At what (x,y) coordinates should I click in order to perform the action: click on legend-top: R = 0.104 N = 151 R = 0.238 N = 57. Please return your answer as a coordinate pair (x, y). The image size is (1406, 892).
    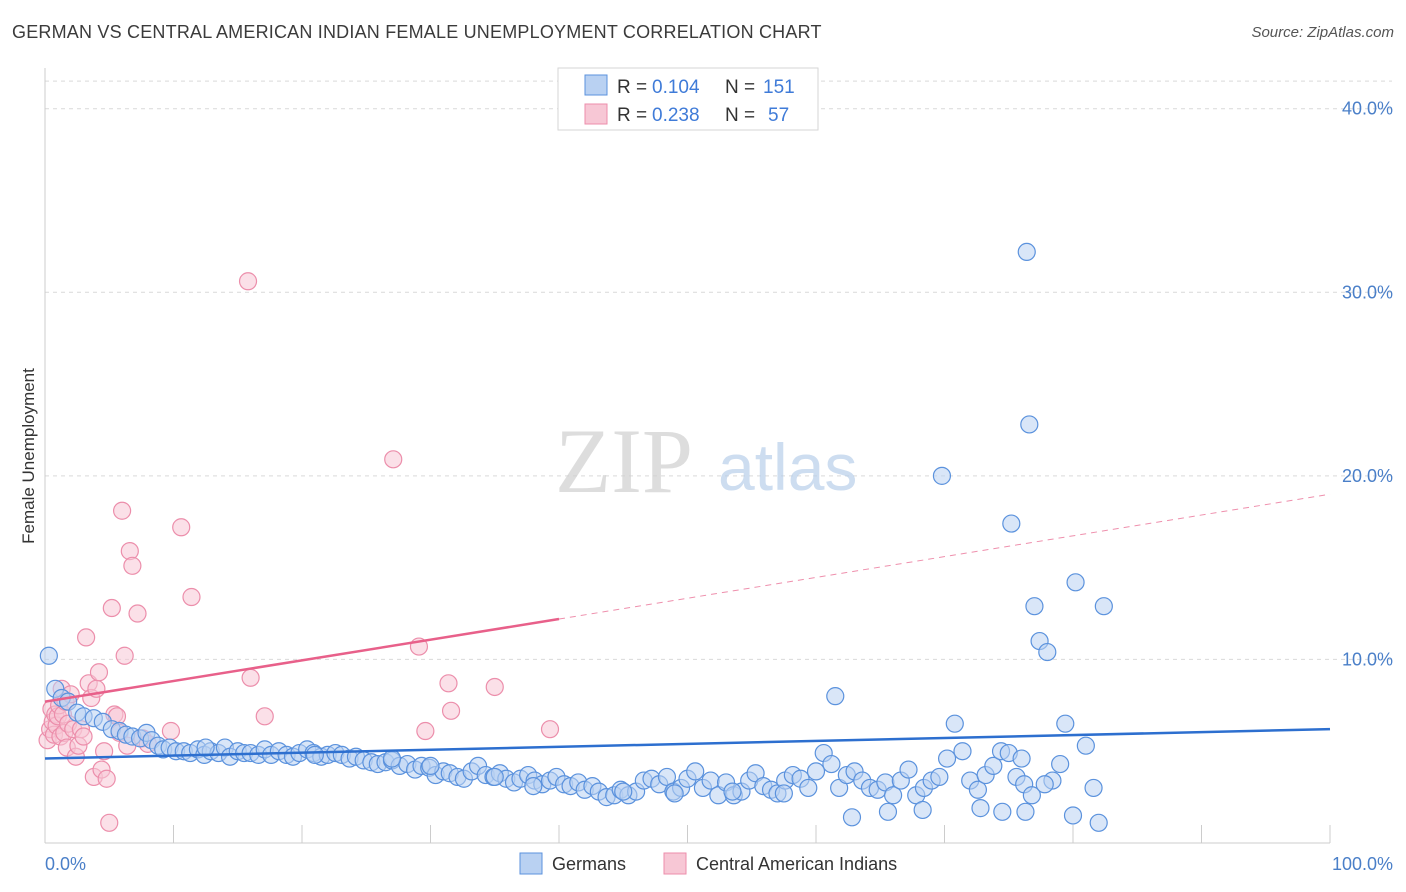
    Looking at the image, I should click on (688, 99).